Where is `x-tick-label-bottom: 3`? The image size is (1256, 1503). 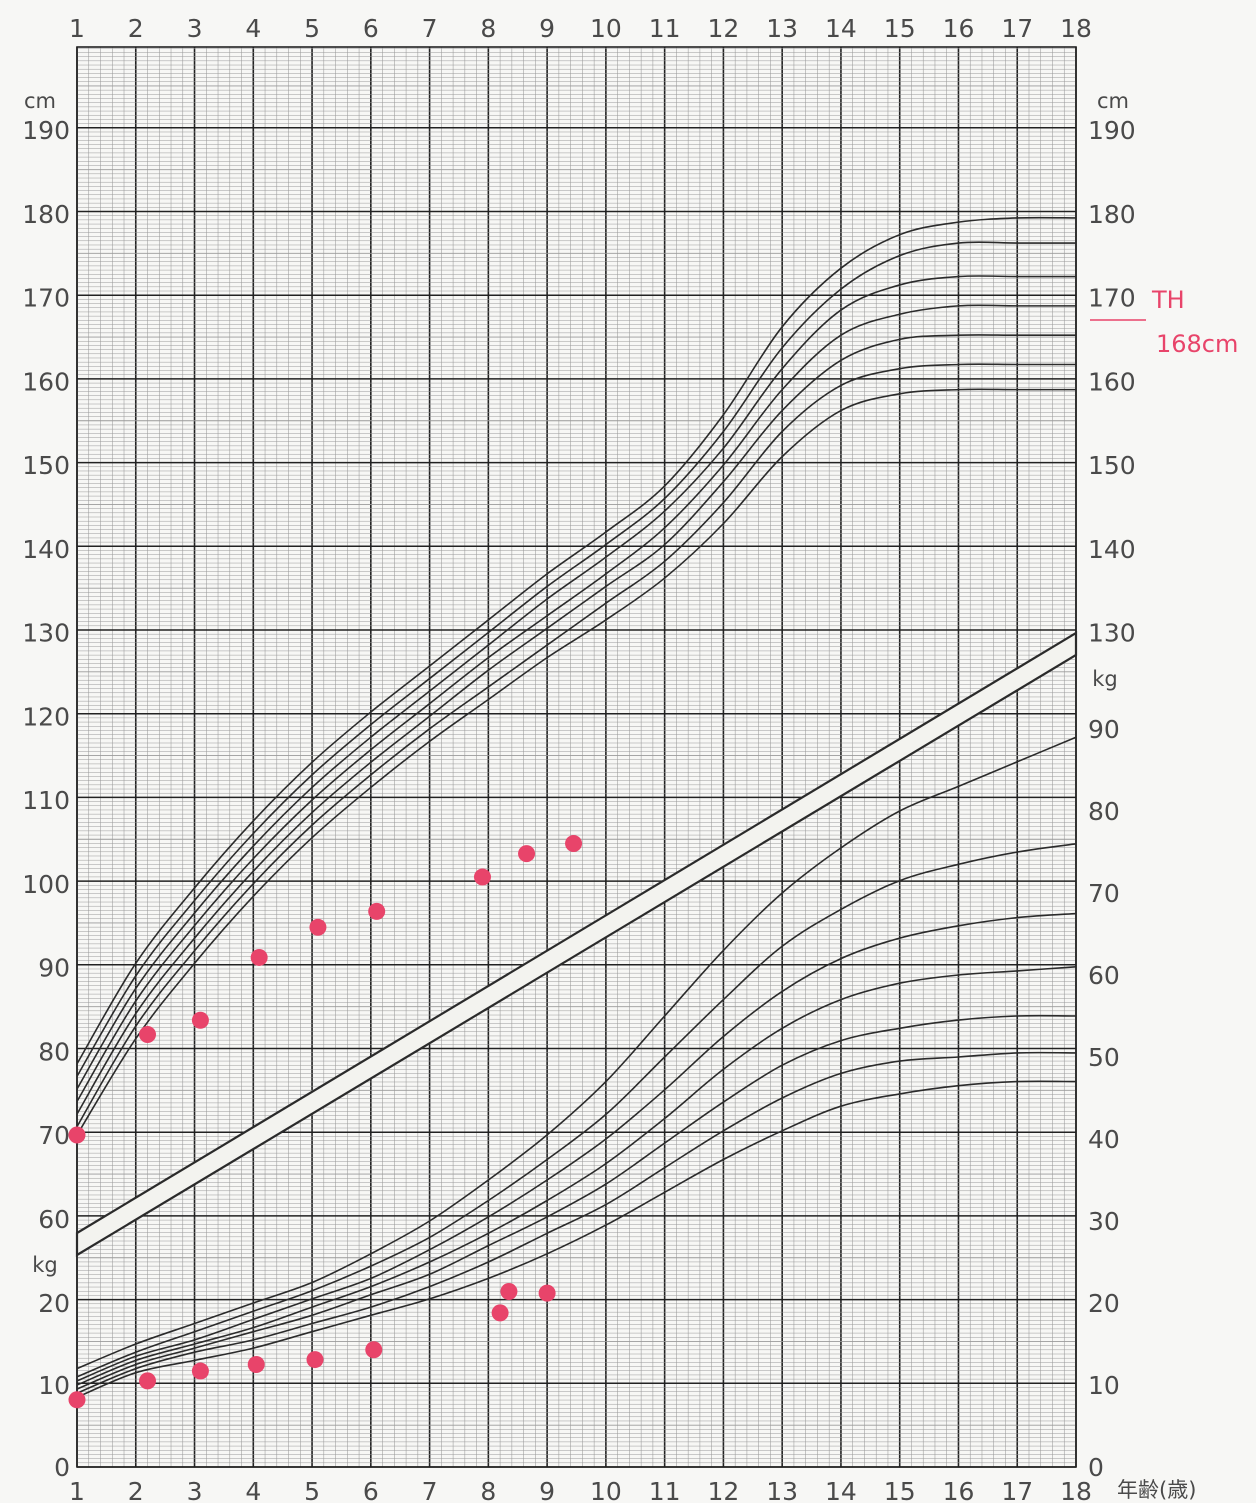
x-tick-label-bottom: 3 is located at coordinates (195, 1490).